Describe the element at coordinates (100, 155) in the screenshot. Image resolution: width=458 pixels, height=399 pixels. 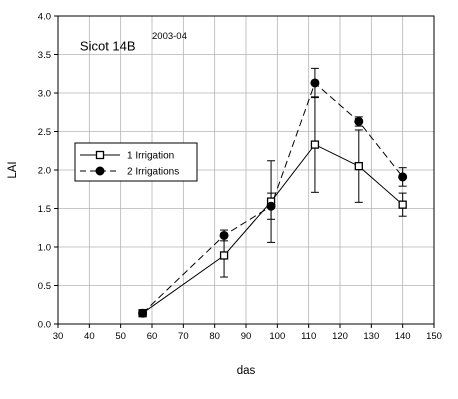
I see `legend-marker-open-square` at that location.